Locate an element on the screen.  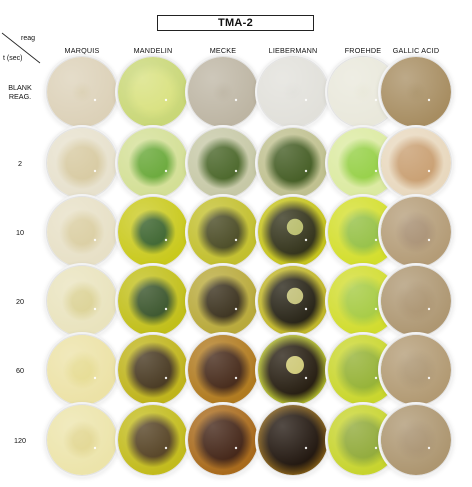
header-diagonal is located at coordinates (21, 48).